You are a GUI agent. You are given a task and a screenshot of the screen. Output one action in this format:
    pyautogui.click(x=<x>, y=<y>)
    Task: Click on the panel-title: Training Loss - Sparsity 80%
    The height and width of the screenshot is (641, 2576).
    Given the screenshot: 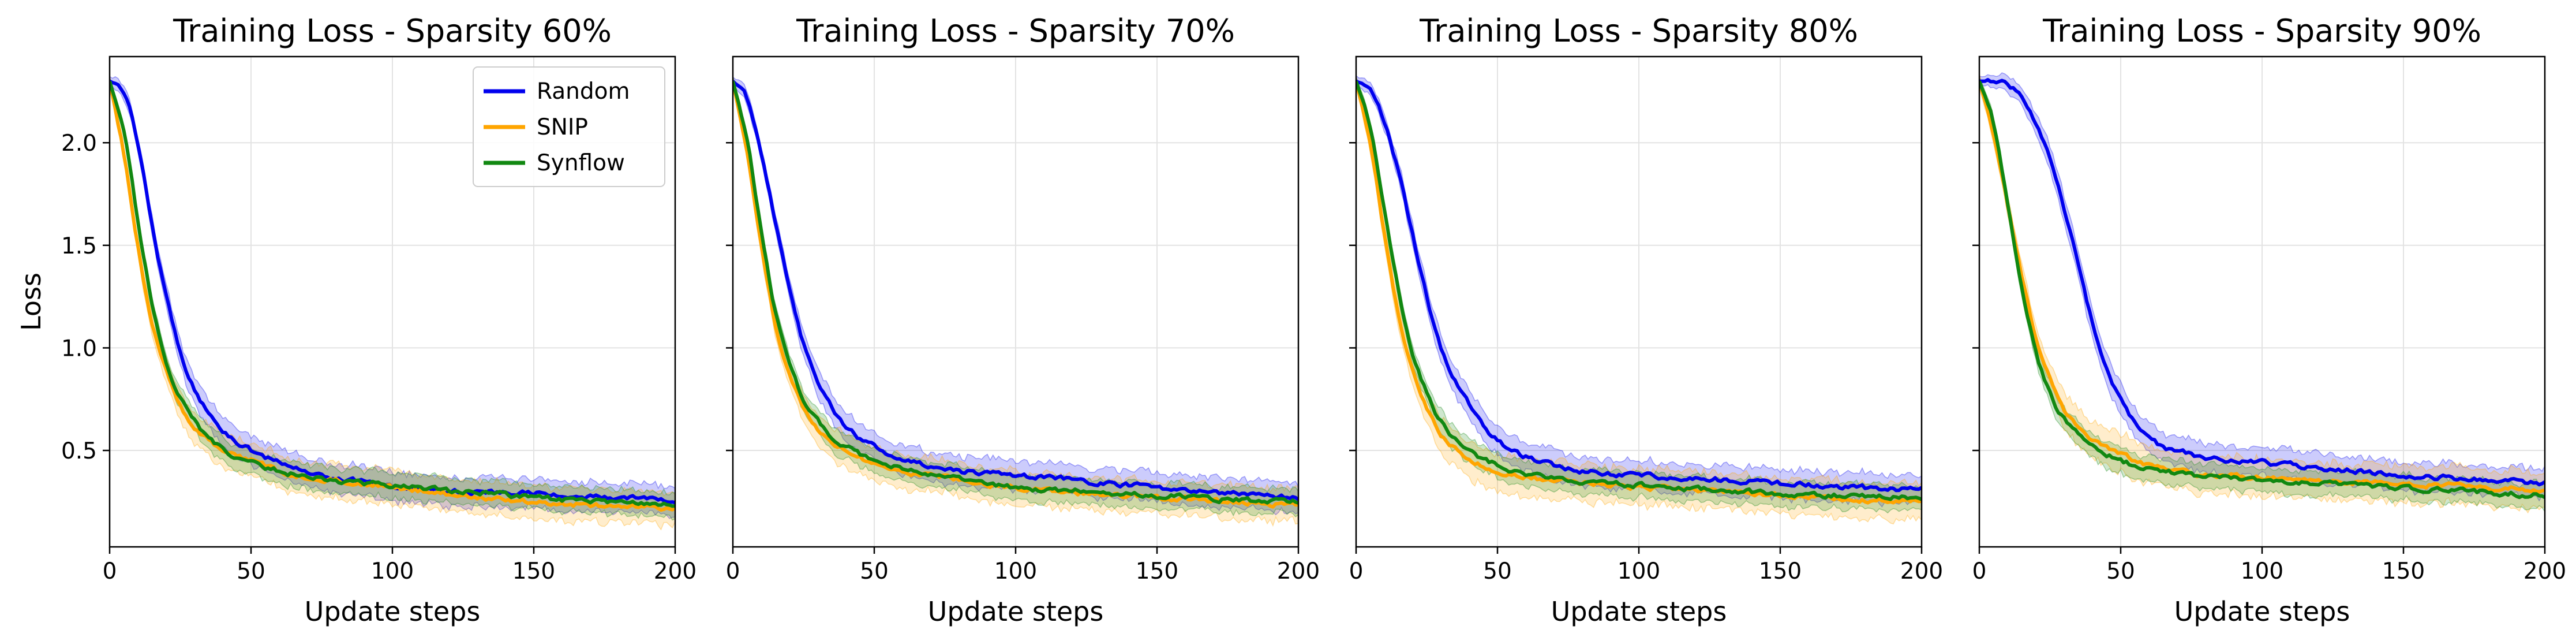 What is the action you would take?
    pyautogui.click(x=1639, y=31)
    